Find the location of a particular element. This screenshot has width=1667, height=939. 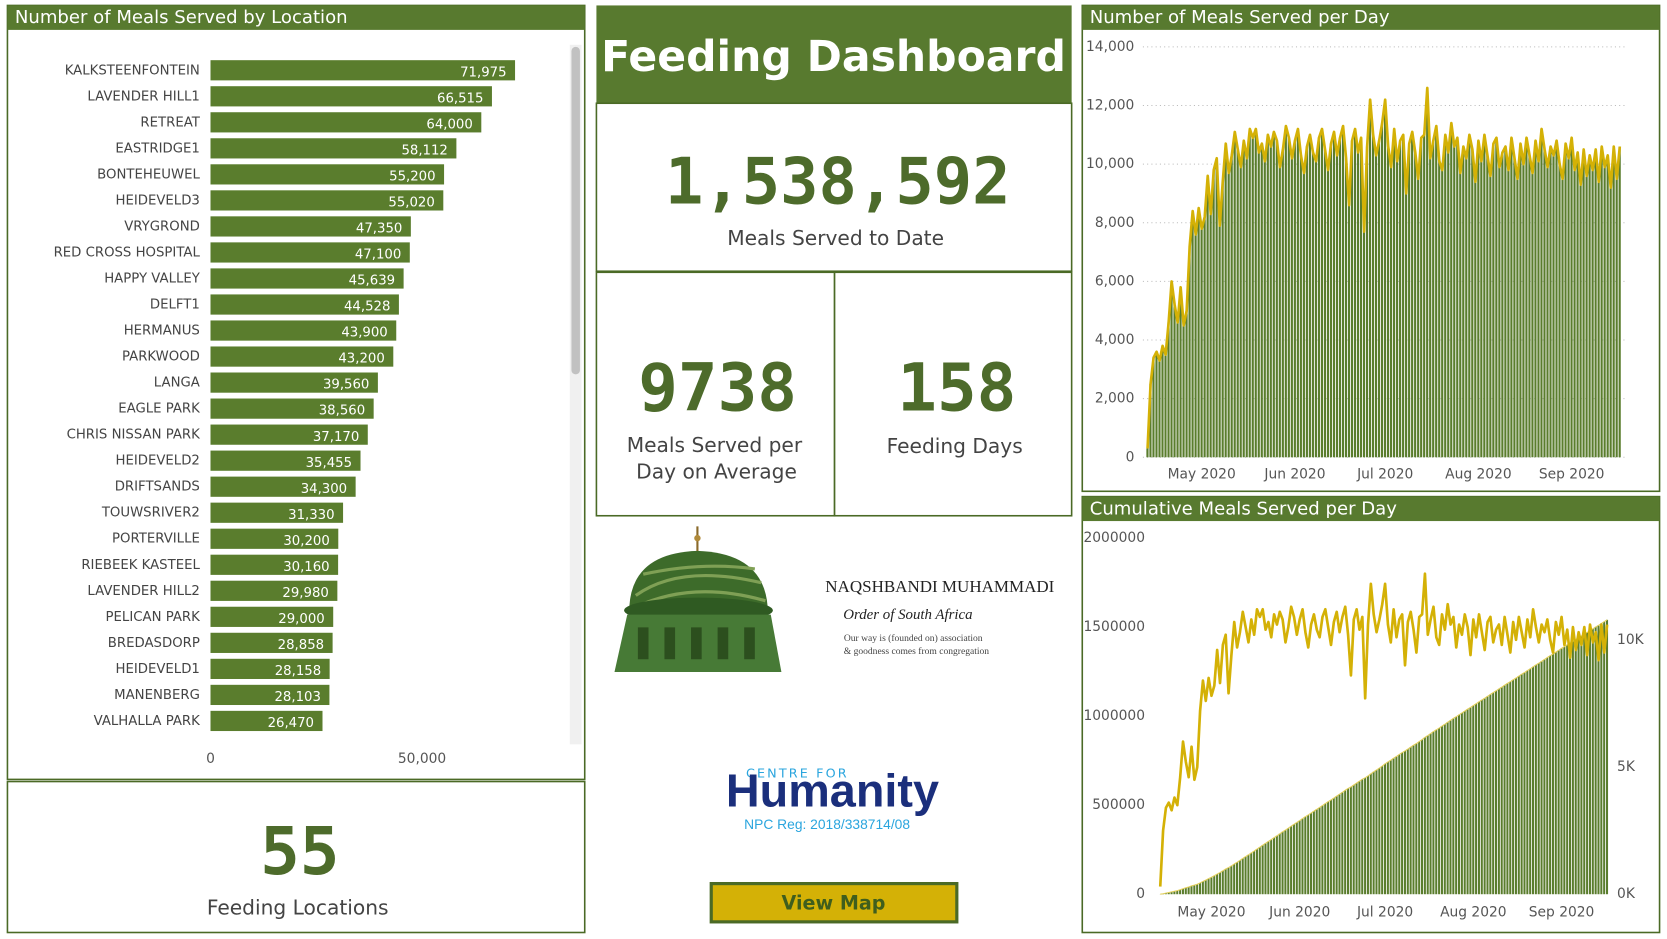

y2-tick-label: 0K is located at coordinates (1626, 894).